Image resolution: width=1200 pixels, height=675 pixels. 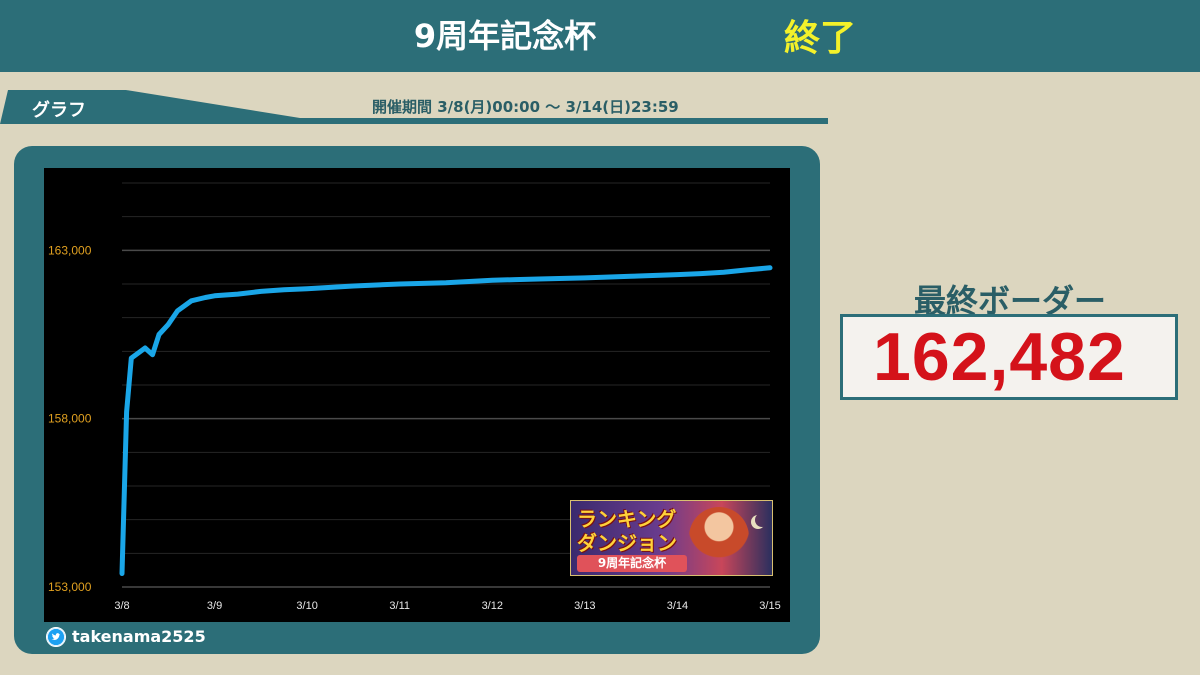 I want to click on x-tick-label: 3/13, so click(x=584, y=606).